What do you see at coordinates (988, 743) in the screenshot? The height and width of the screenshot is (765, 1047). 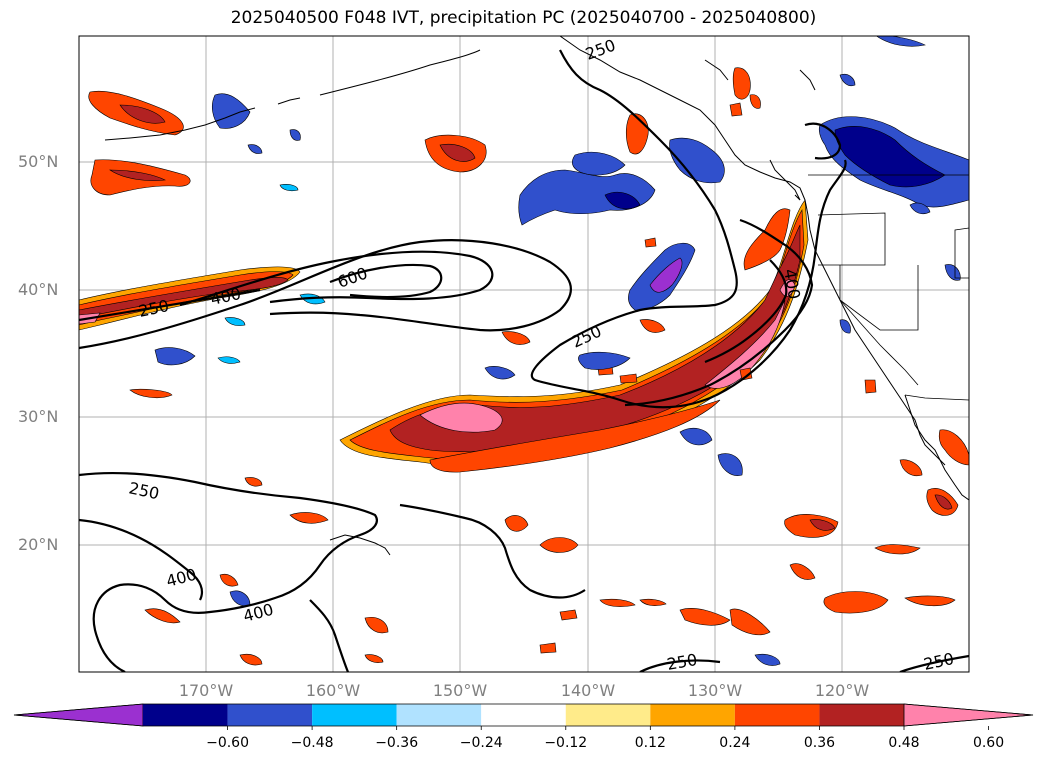 I see `colorbar-tick-label: 0.60` at bounding box center [988, 743].